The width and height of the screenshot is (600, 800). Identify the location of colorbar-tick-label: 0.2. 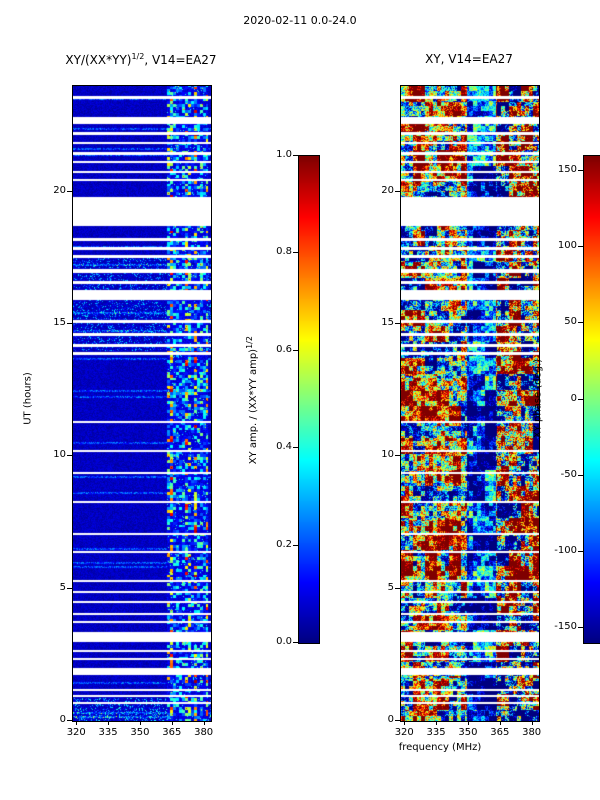
(284, 544).